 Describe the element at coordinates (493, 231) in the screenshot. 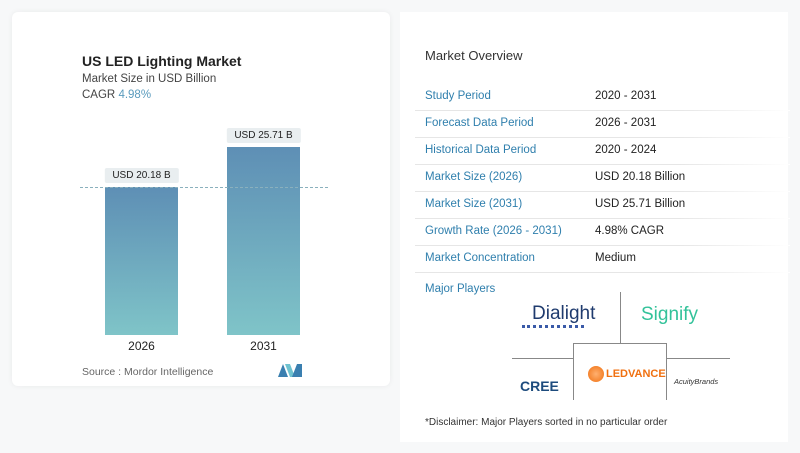

I see `row-label: Growth Rate (2026 - 2031)` at that location.